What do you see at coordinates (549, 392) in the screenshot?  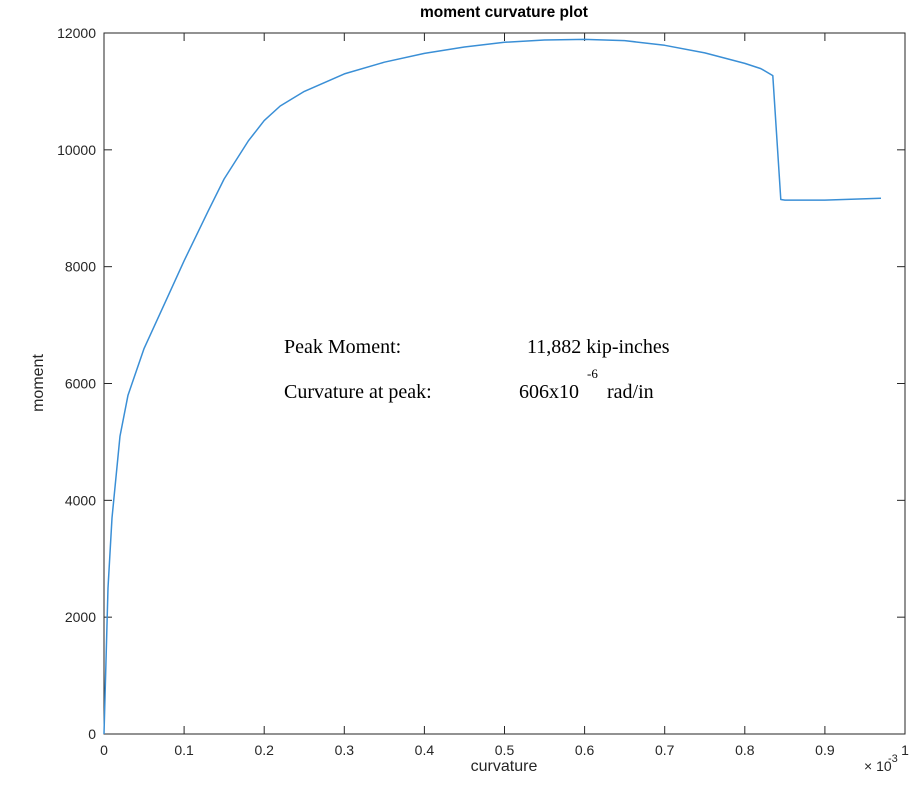 I see `curvature-at-peak-base: 606x10` at bounding box center [549, 392].